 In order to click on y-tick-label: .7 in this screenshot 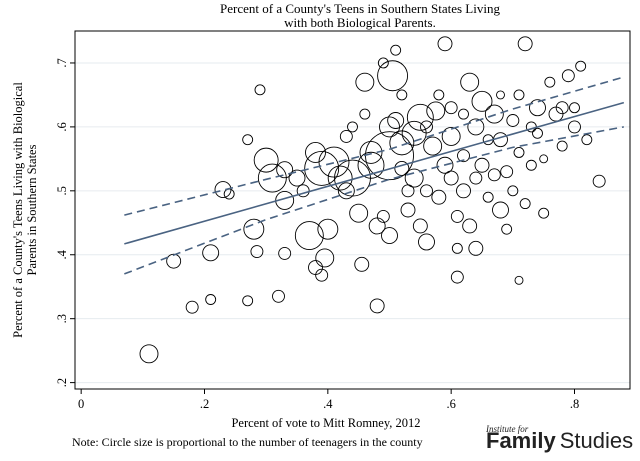, I will do `click(62, 62)`.